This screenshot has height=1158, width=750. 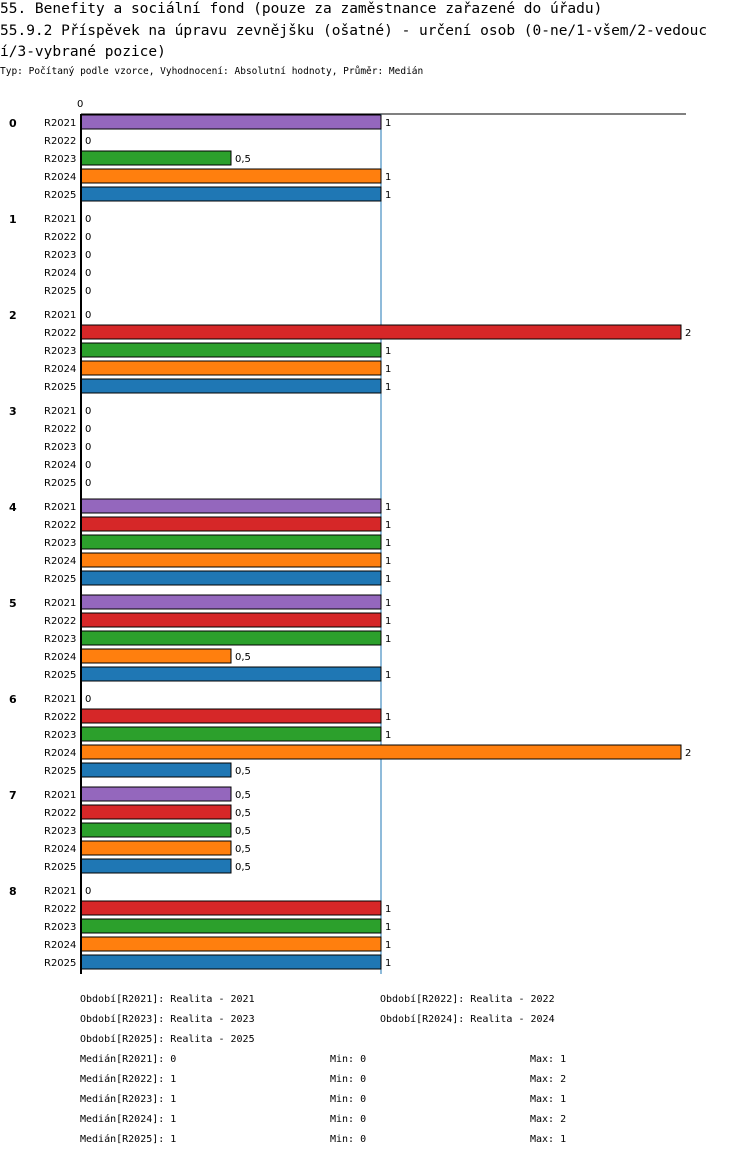 I want to click on bar-0-r2021, so click(x=231, y=122).